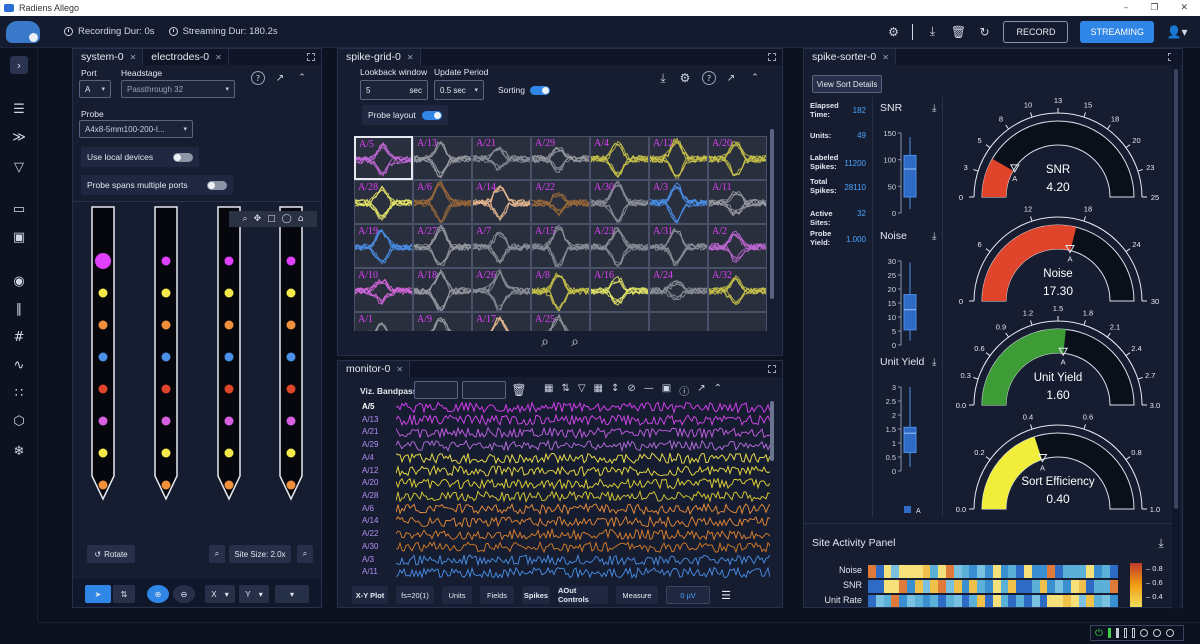 This screenshot has height=644, width=1200. I want to click on monitor-toolbar-button: fs=20(1), so click(415, 595).